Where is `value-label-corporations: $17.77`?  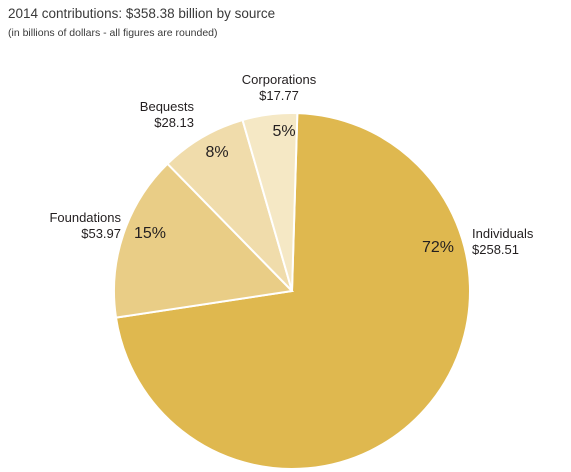 value-label-corporations: $17.77 is located at coordinates (279, 95).